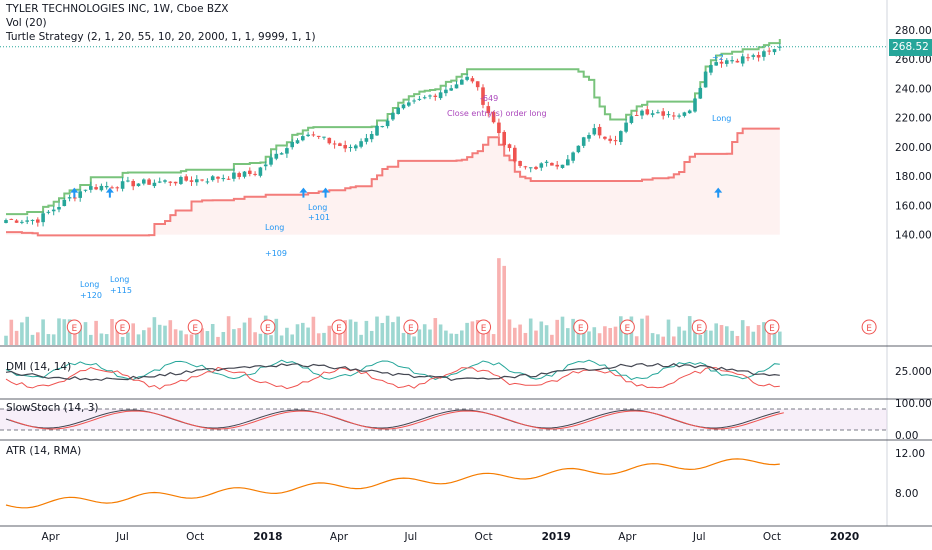 This screenshot has width=932, height=550. What do you see at coordinates (396, 420) in the screenshot?
I see `stoch-d-line` at bounding box center [396, 420].